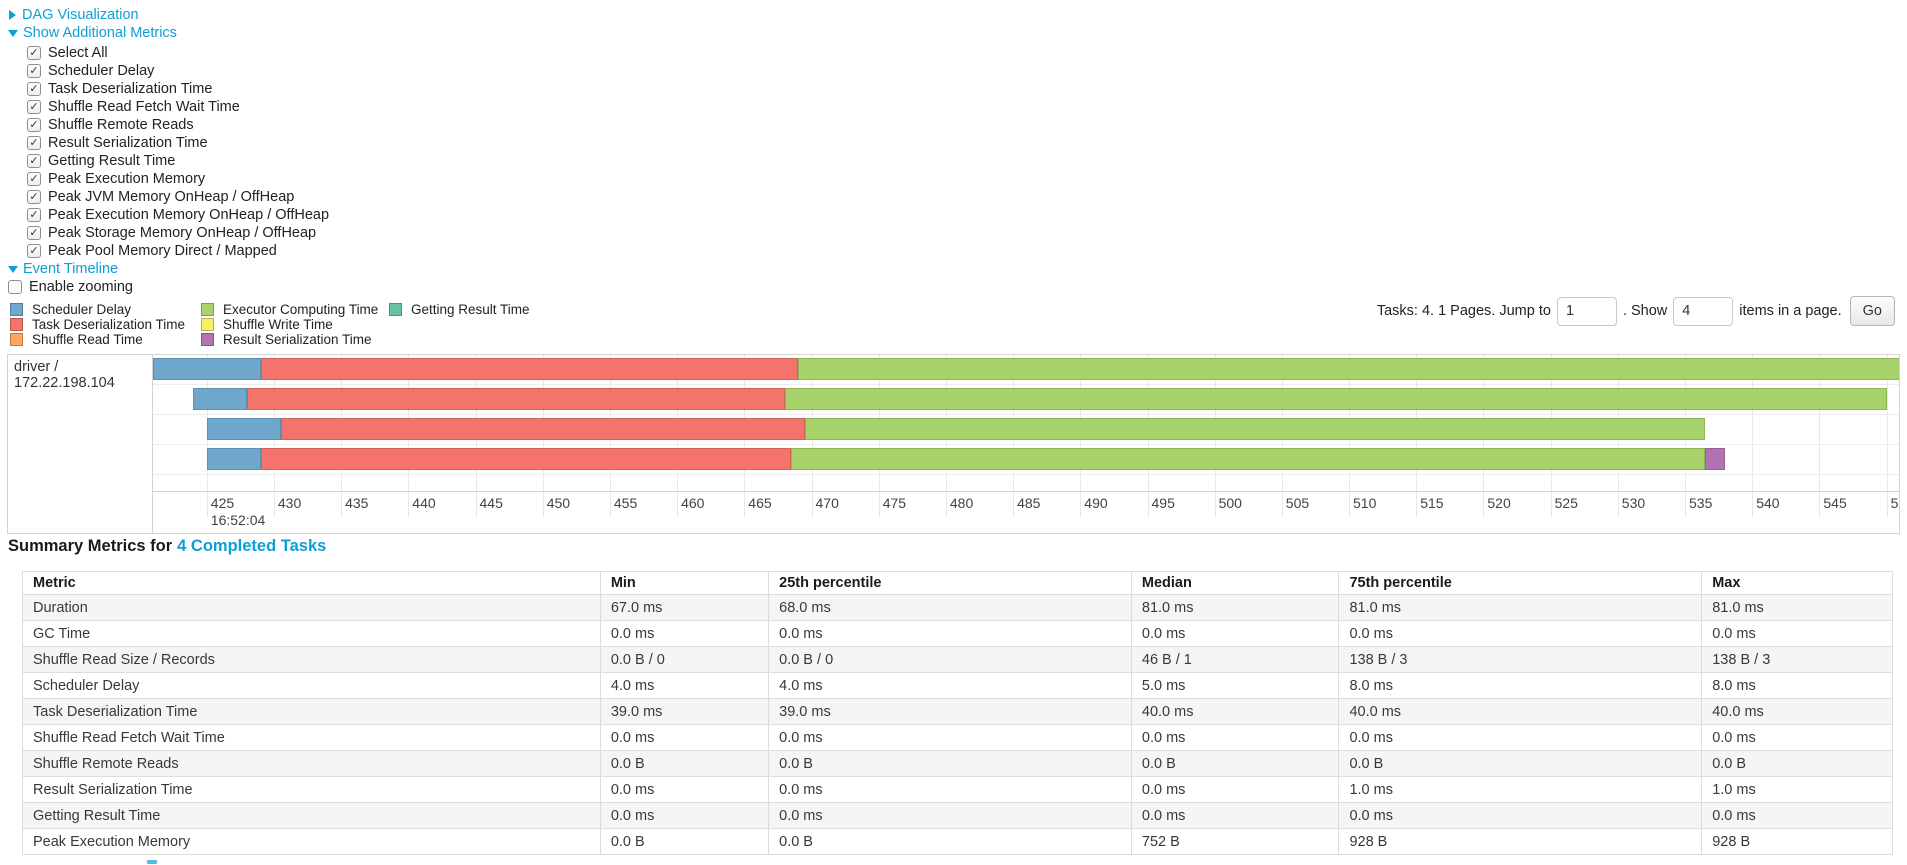 This screenshot has height=865, width=1907. What do you see at coordinates (1586, 311) in the screenshot?
I see `jump-to-page-input` at bounding box center [1586, 311].